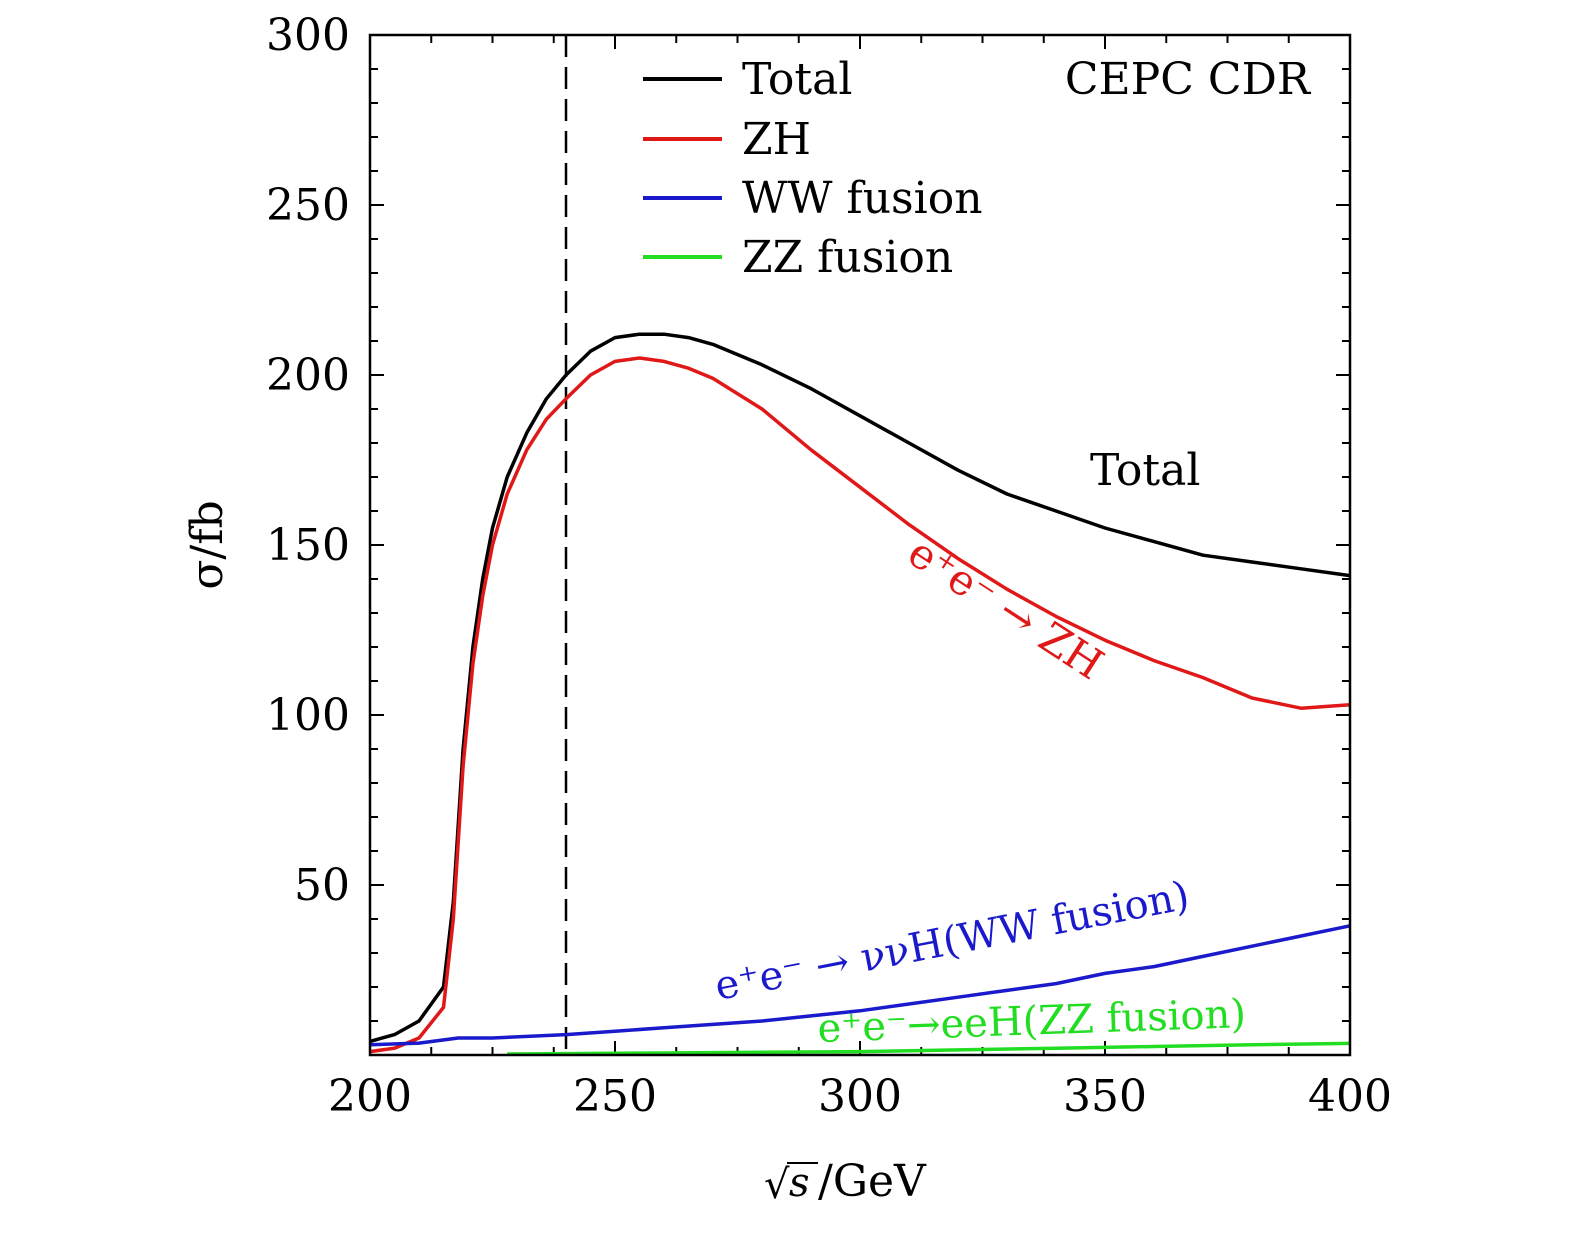 The width and height of the screenshot is (1575, 1240). I want to click on curve-label-zz-fusion: e⁺e⁻→eeH(ZZ fusion), so click(1032, 1021).